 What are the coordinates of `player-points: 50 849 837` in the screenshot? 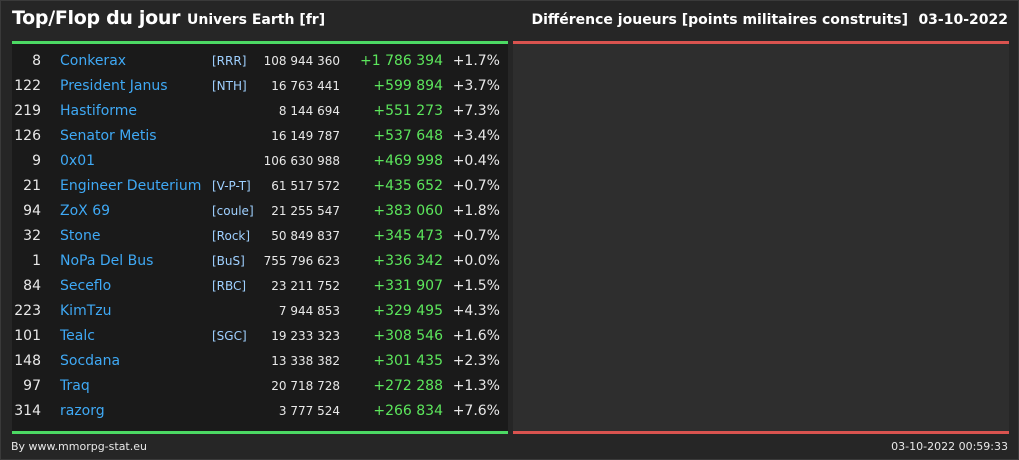 It's located at (305, 236).